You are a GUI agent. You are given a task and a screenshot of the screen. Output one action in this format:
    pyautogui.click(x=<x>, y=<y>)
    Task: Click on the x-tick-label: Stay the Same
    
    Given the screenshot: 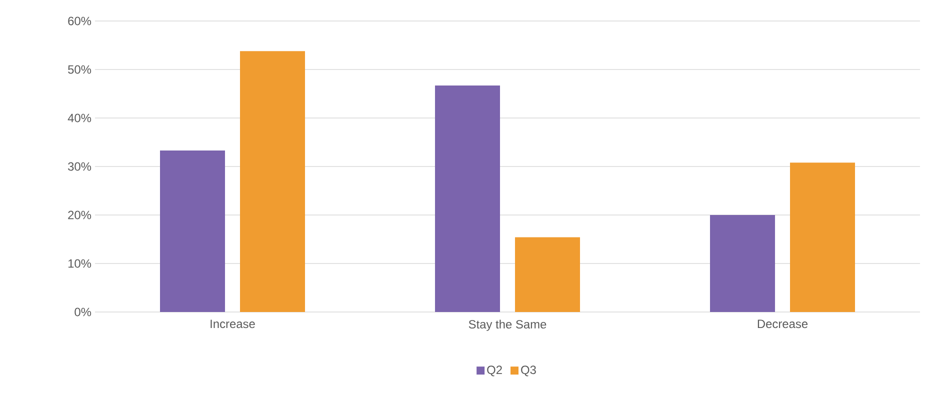 What is the action you would take?
    pyautogui.click(x=507, y=325)
    